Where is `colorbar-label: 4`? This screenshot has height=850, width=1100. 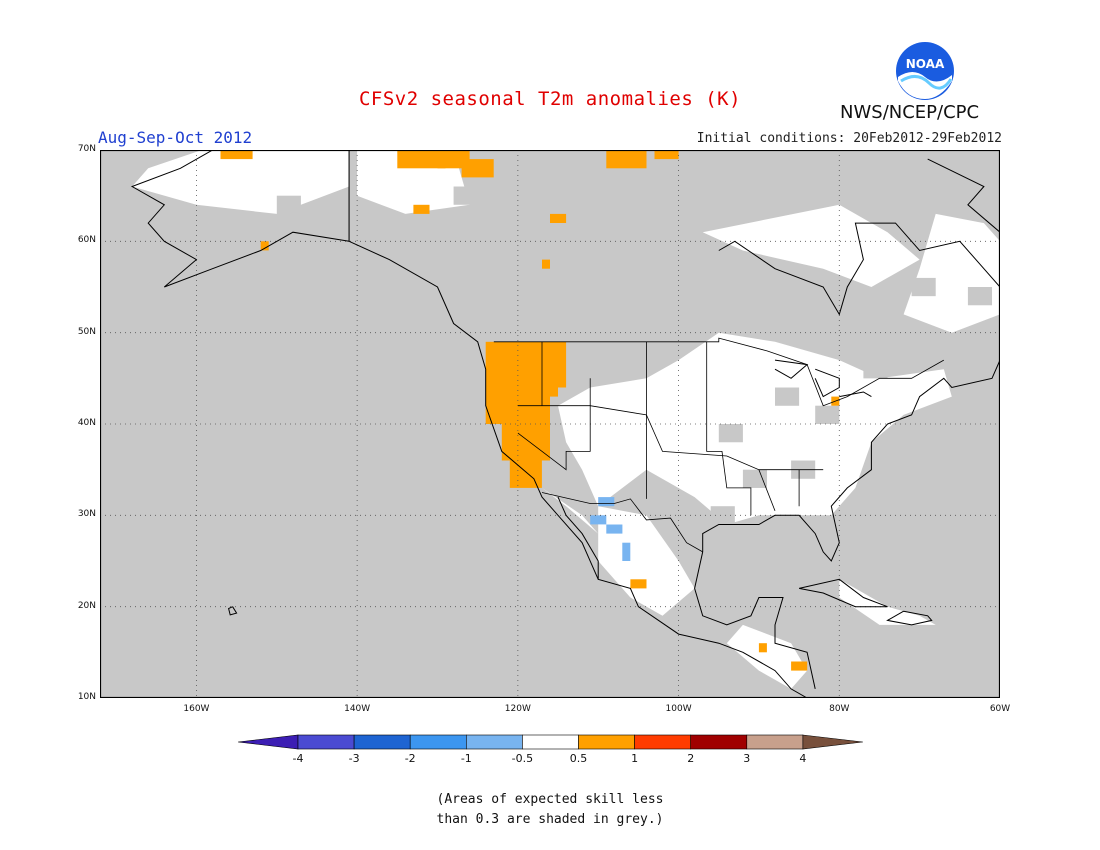 colorbar-label: 4 is located at coordinates (803, 758).